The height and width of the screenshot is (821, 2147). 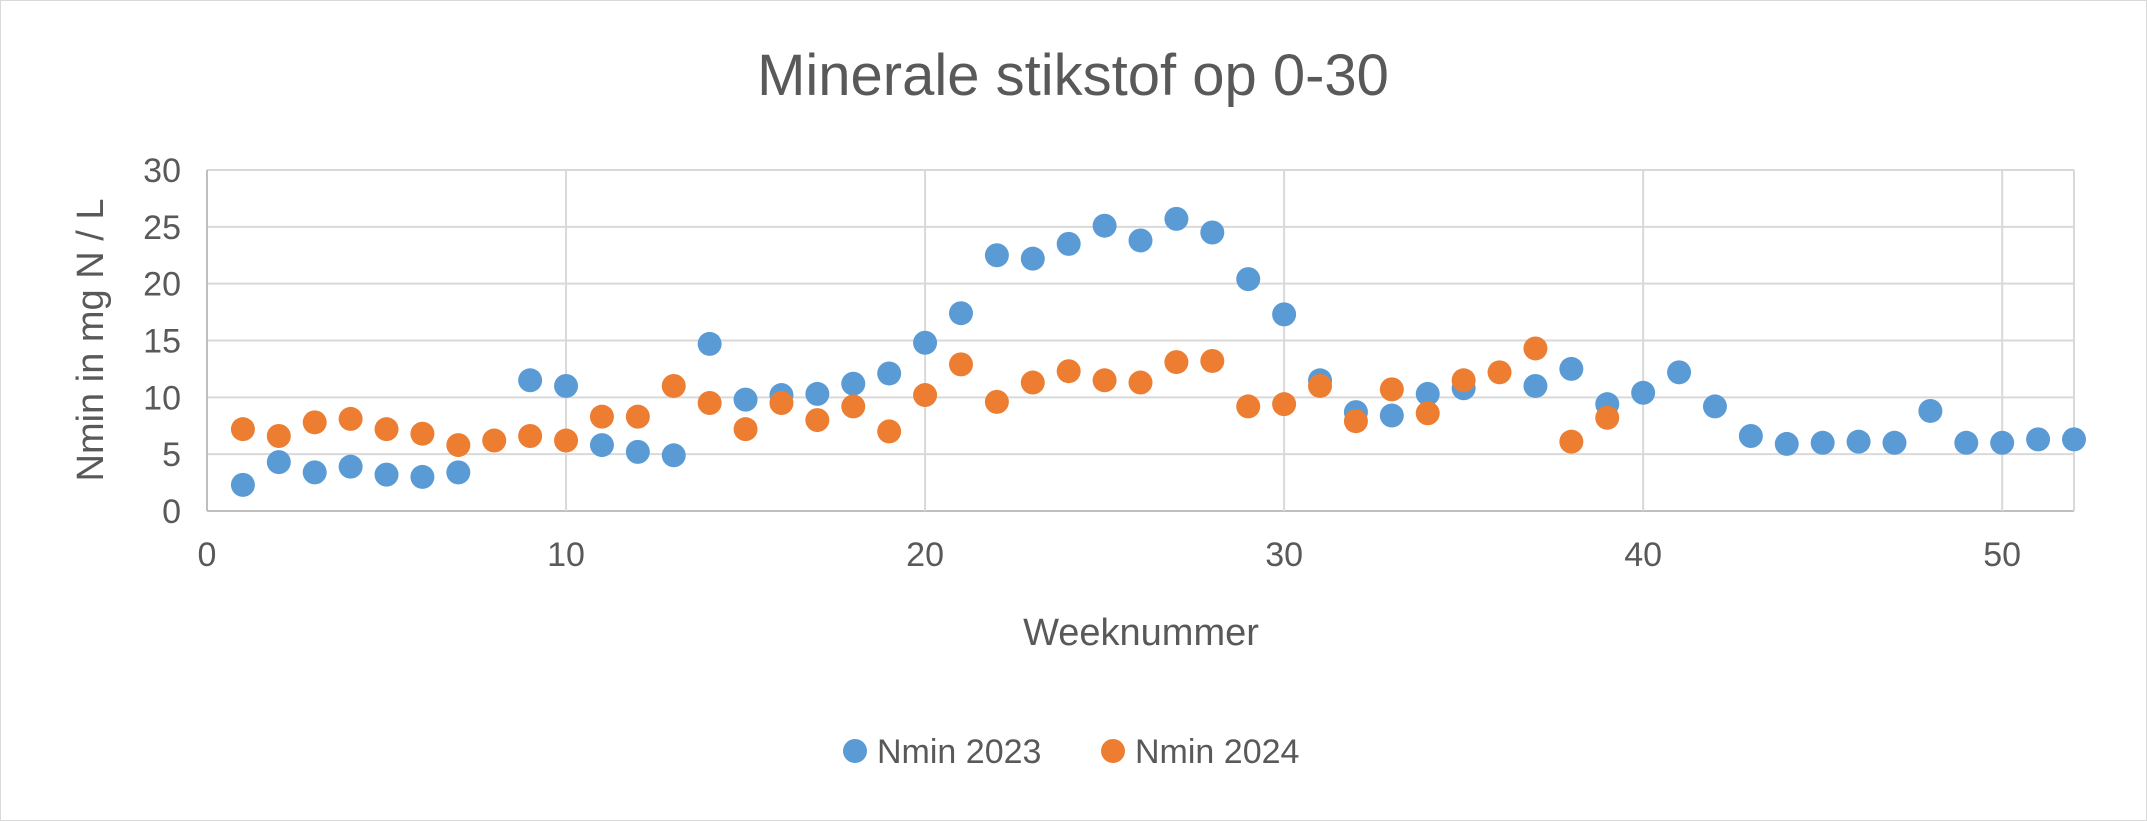 I want to click on y-tick-label: 30, so click(x=162, y=171).